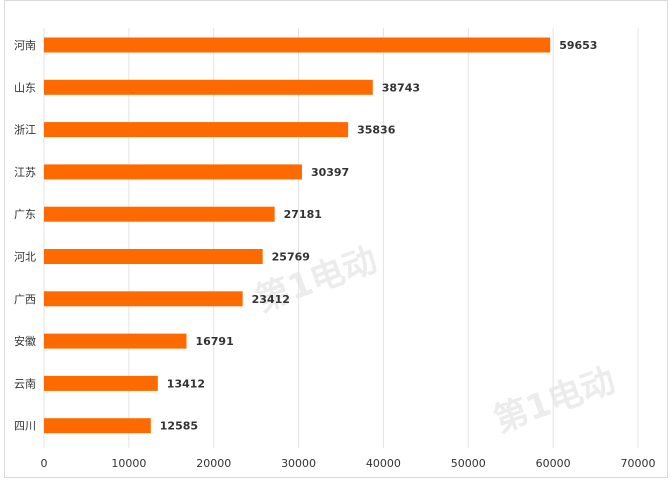 The image size is (672, 494). Describe the element at coordinates (25, 341) in the screenshot. I see `category-label: 安徽` at that location.